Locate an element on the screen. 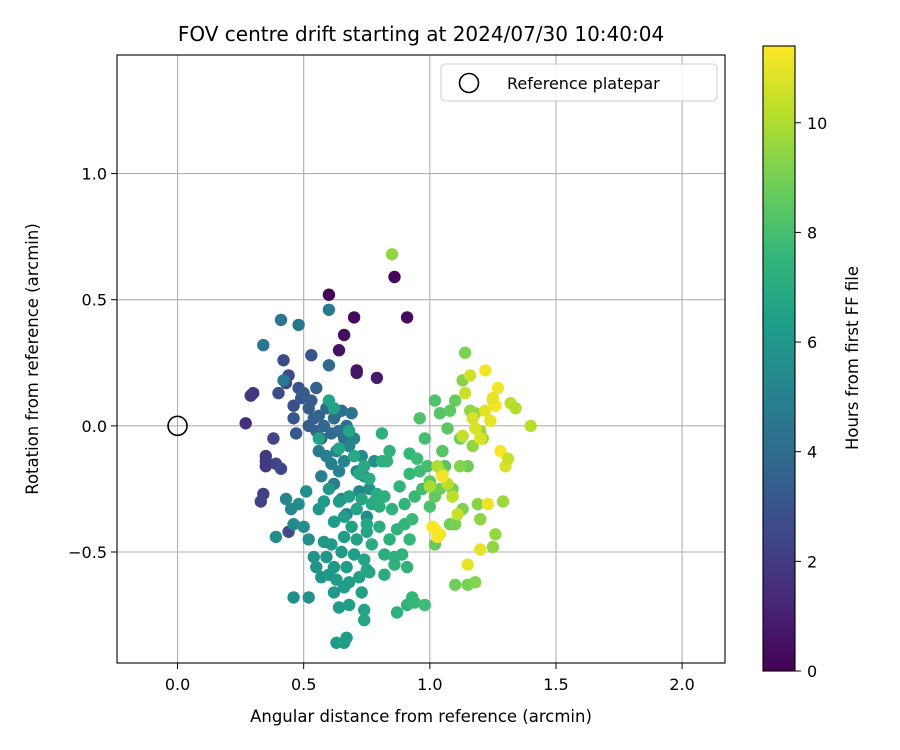  legend-box is located at coordinates (579, 82).